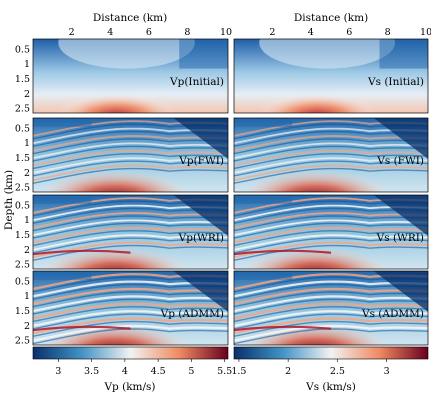  I want to click on colorbar-tick-label: 4.5, so click(158, 371).